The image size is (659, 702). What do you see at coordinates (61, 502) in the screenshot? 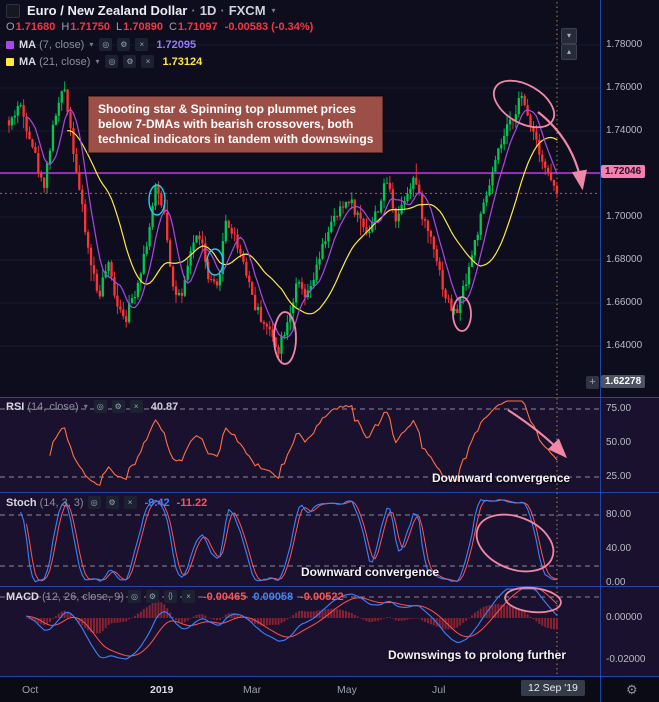
I see `stoch-params: (14, 3, 3)` at bounding box center [61, 502].